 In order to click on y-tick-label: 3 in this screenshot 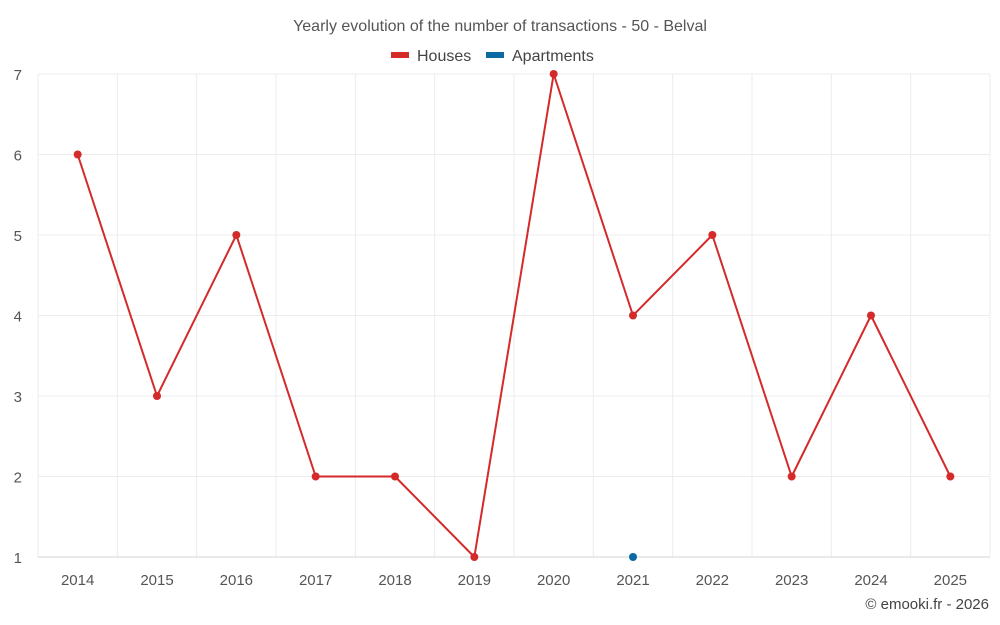, I will do `click(18, 397)`.